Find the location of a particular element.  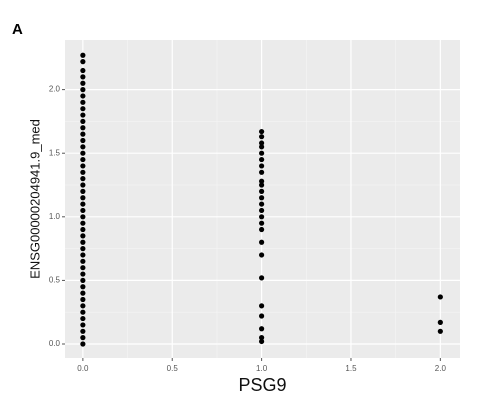

x-tick-label: 1.5 is located at coordinates (351, 368).